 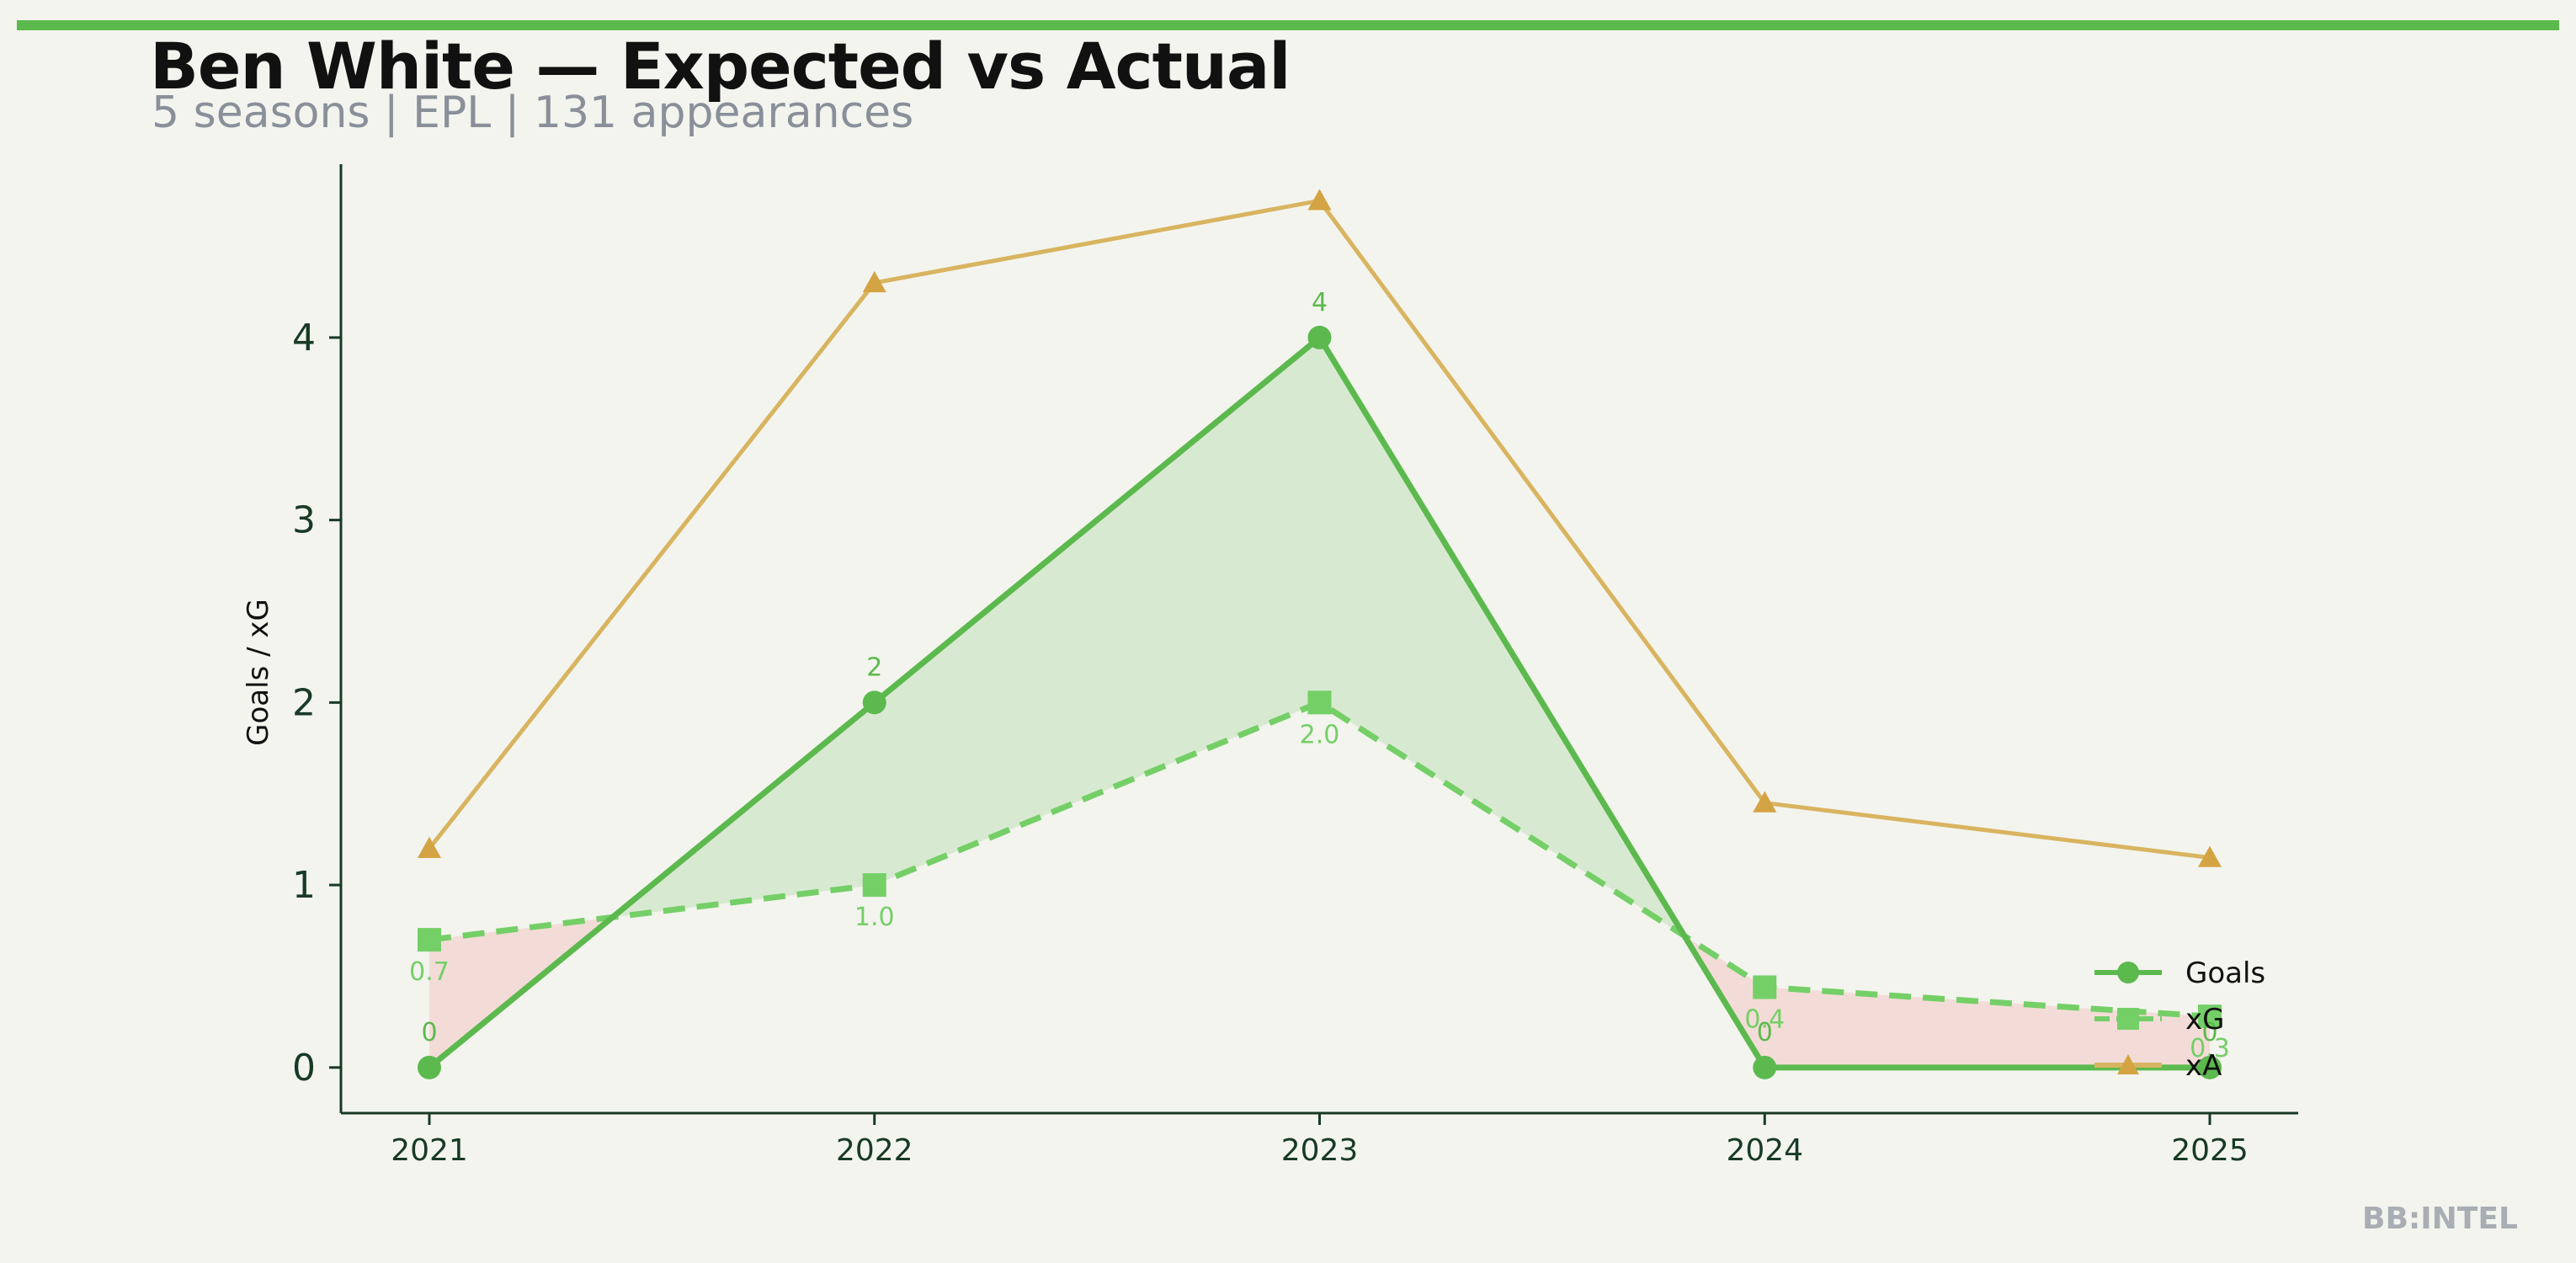 I want to click on legend-label-goals: Goals, so click(x=2225, y=973).